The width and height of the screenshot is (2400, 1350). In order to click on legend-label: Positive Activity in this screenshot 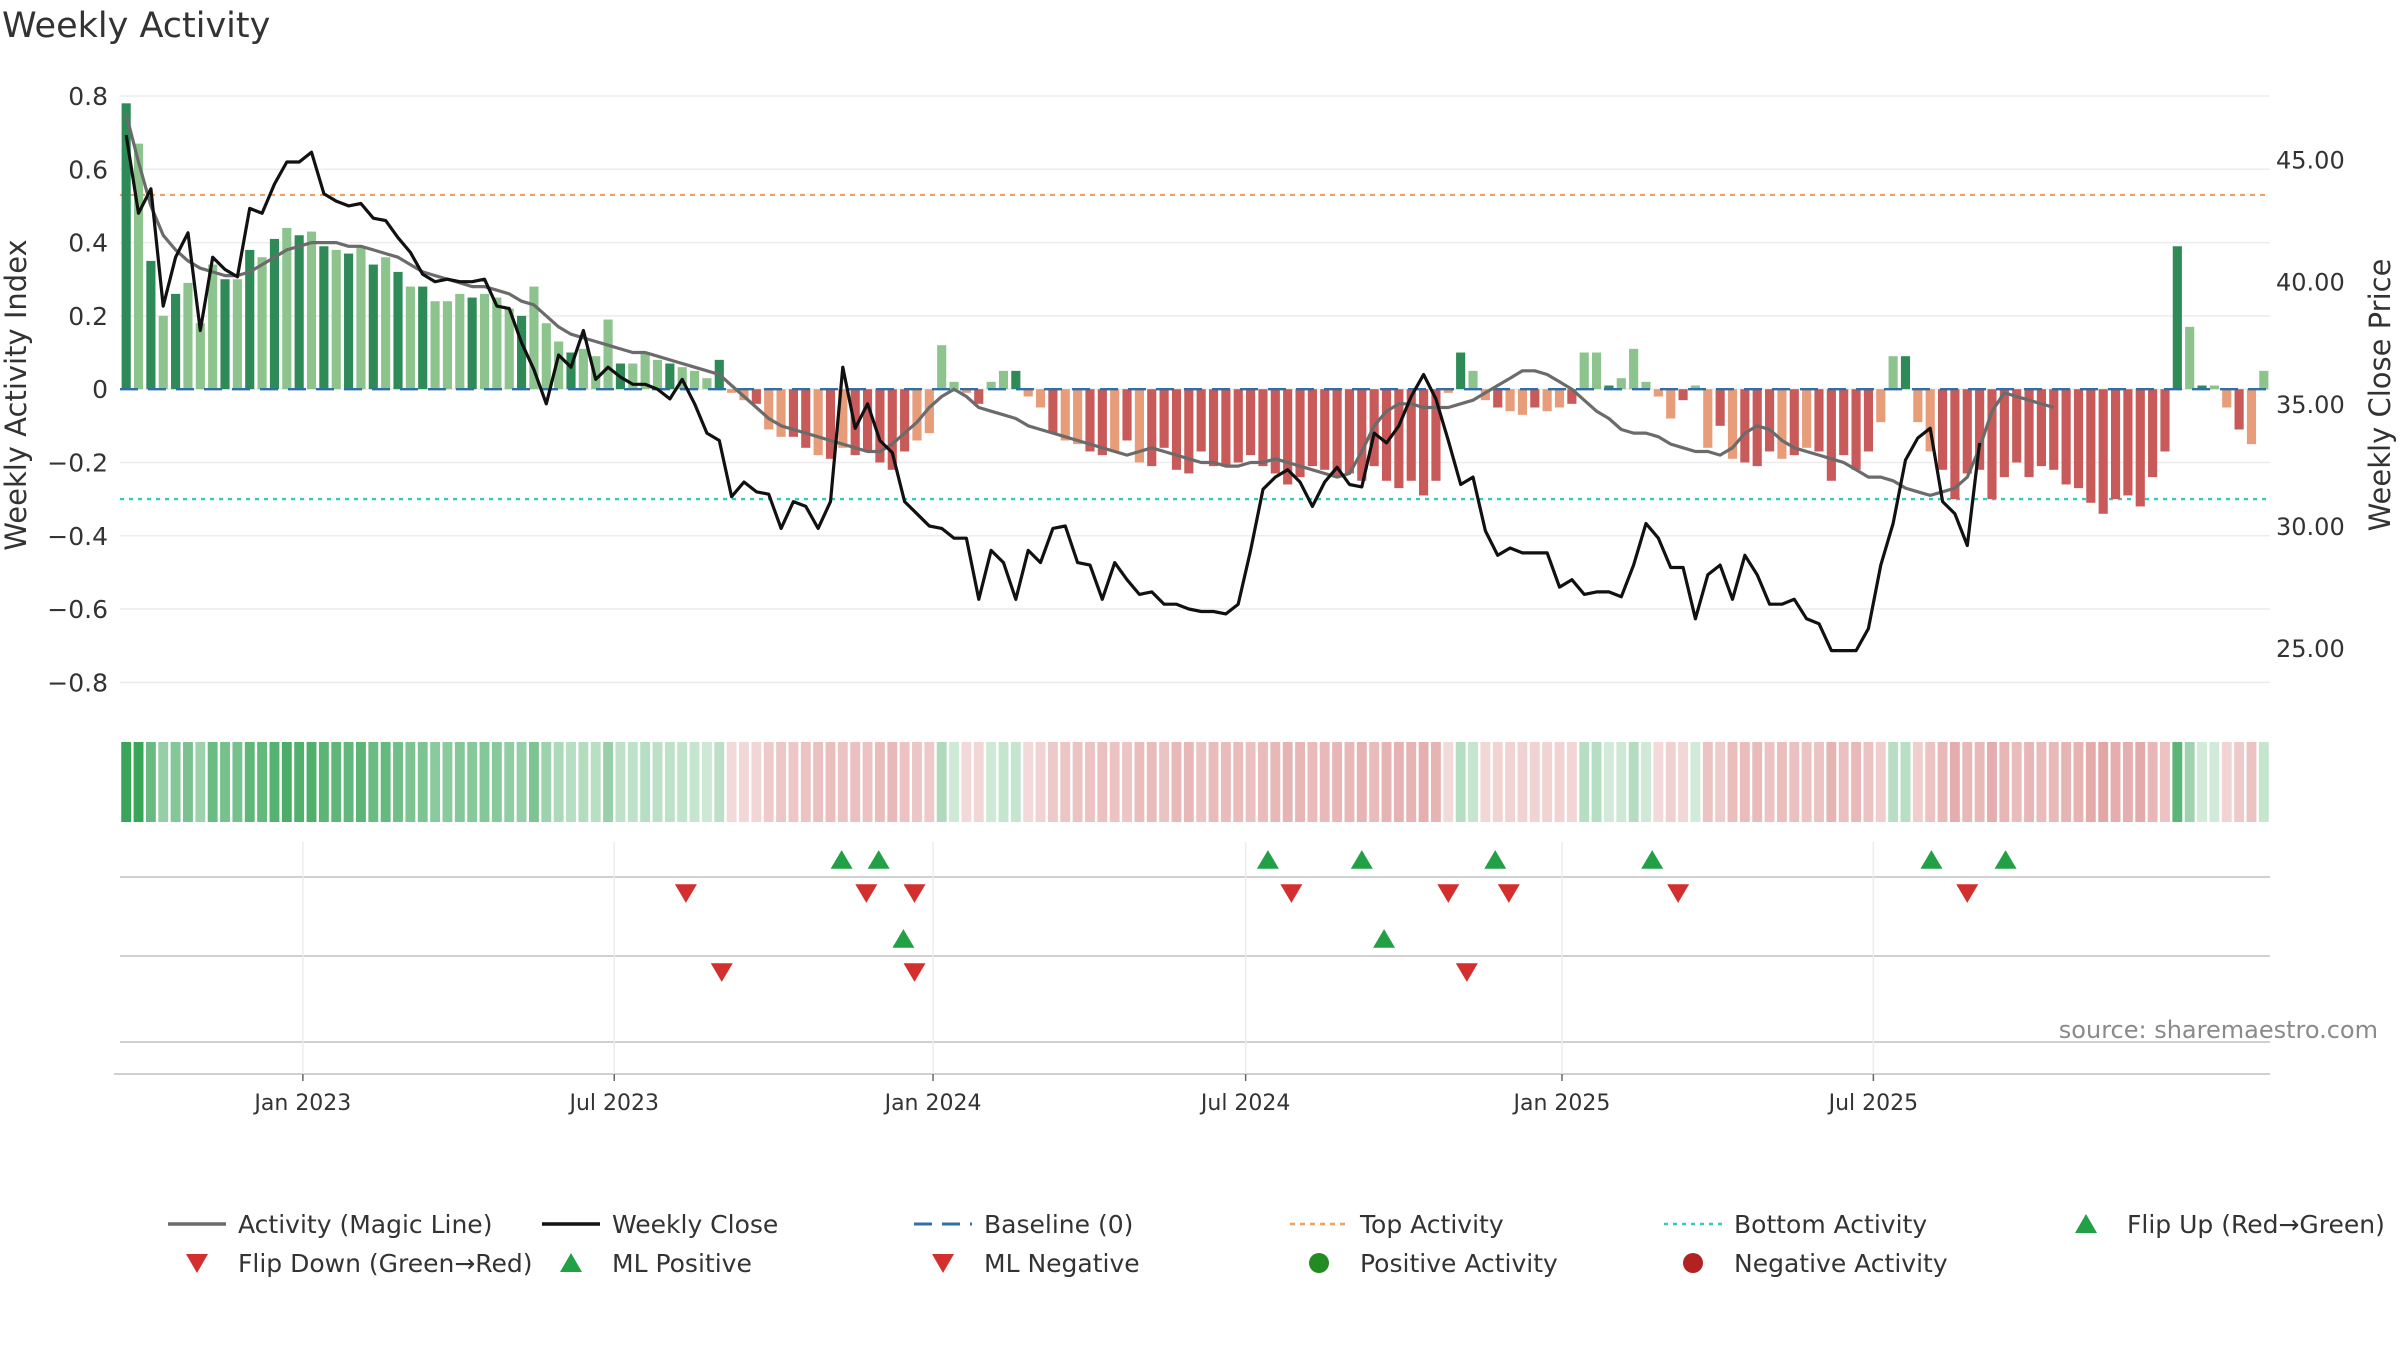, I will do `click(1459, 1263)`.